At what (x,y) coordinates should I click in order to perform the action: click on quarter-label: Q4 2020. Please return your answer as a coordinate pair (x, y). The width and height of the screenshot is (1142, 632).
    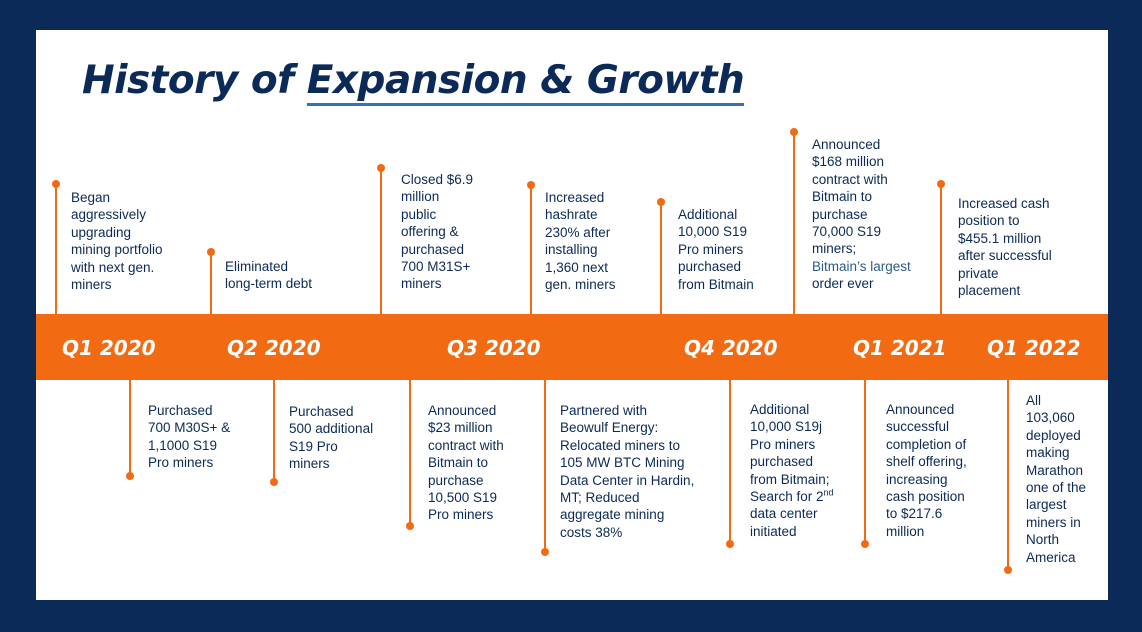
    Looking at the image, I should click on (731, 348).